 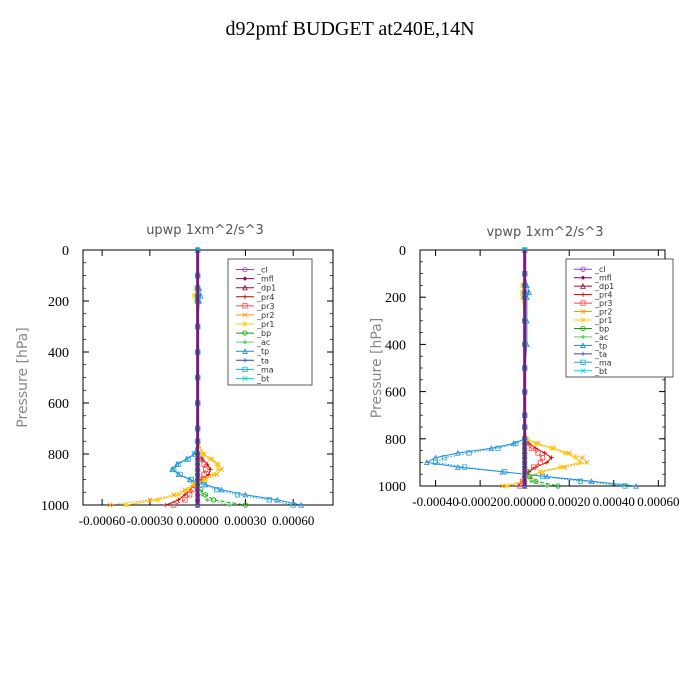 I want to click on x-tick-label: 0.00040, so click(x=614, y=501).